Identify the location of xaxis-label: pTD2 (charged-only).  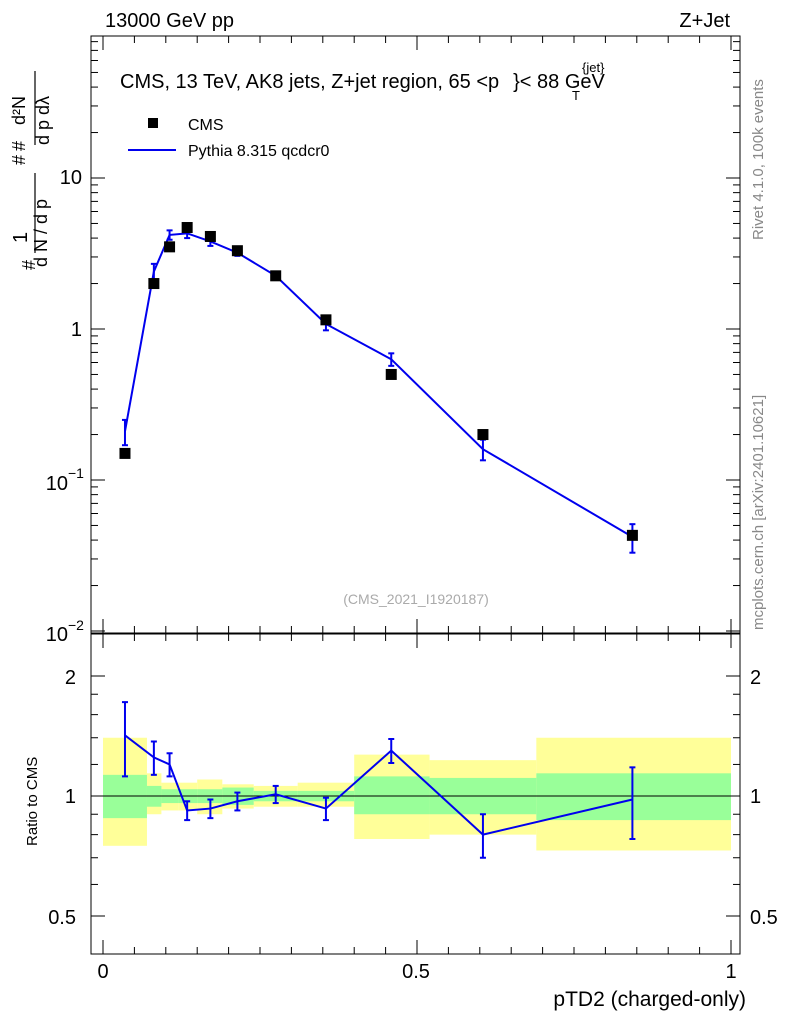
(649, 999).